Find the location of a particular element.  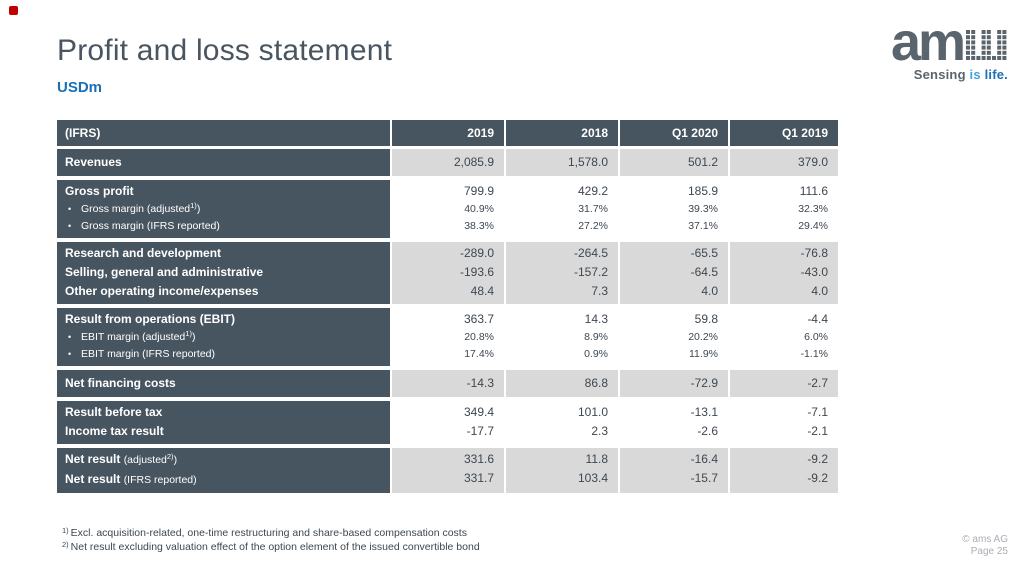

value-cell: 101.0 2.3 is located at coordinates (562, 422).